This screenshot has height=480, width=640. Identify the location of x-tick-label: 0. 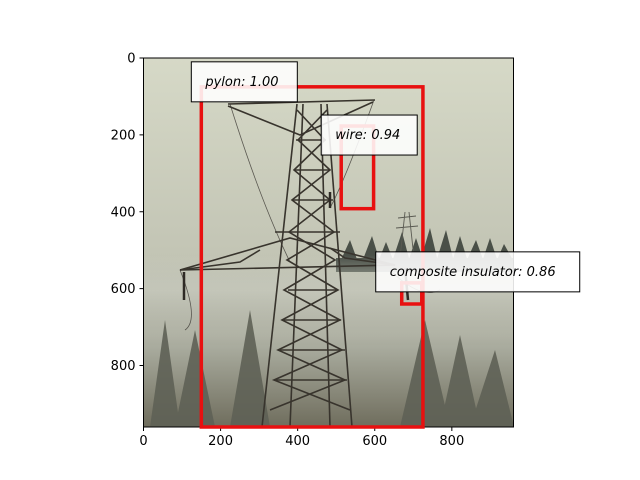
(143, 441).